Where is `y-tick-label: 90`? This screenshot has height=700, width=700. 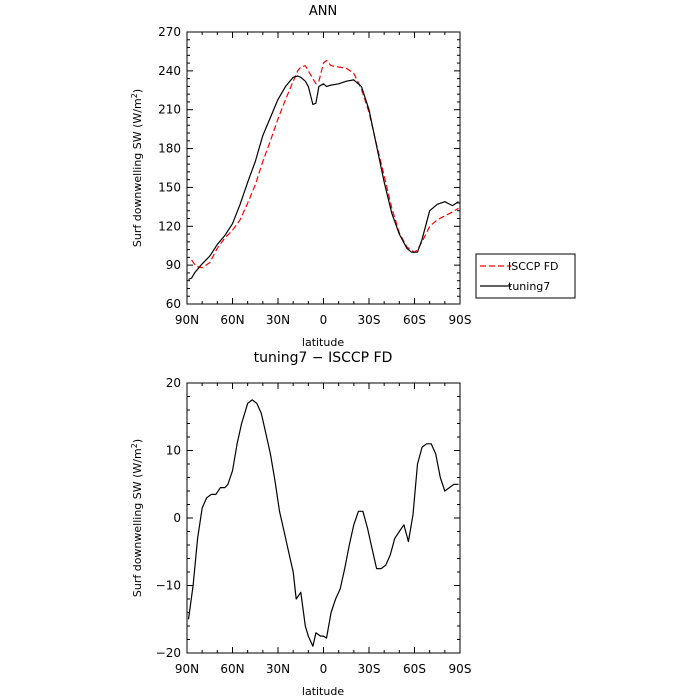
y-tick-label: 90 is located at coordinates (173, 265).